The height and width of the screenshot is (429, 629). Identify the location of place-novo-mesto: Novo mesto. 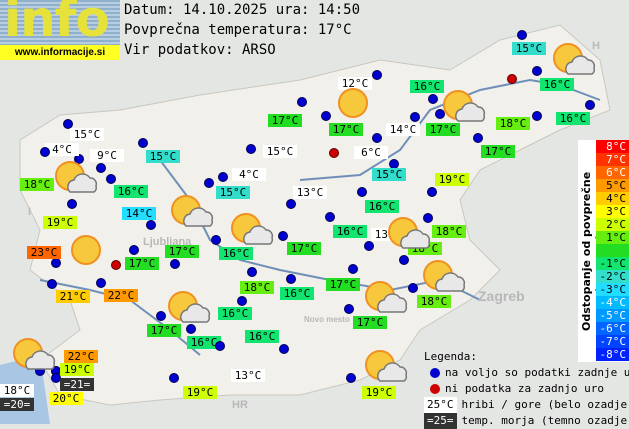
(327, 320).